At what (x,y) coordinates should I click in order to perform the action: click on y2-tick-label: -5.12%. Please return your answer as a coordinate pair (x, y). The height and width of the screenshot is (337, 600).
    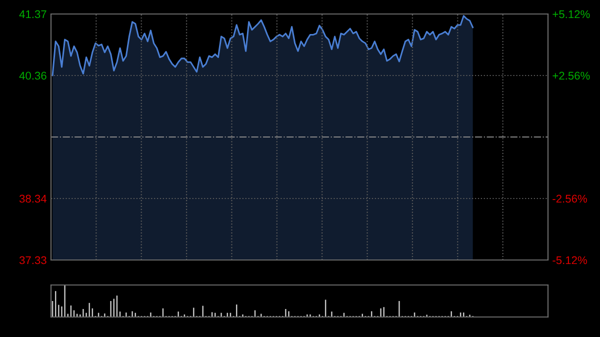
    Looking at the image, I should click on (569, 260).